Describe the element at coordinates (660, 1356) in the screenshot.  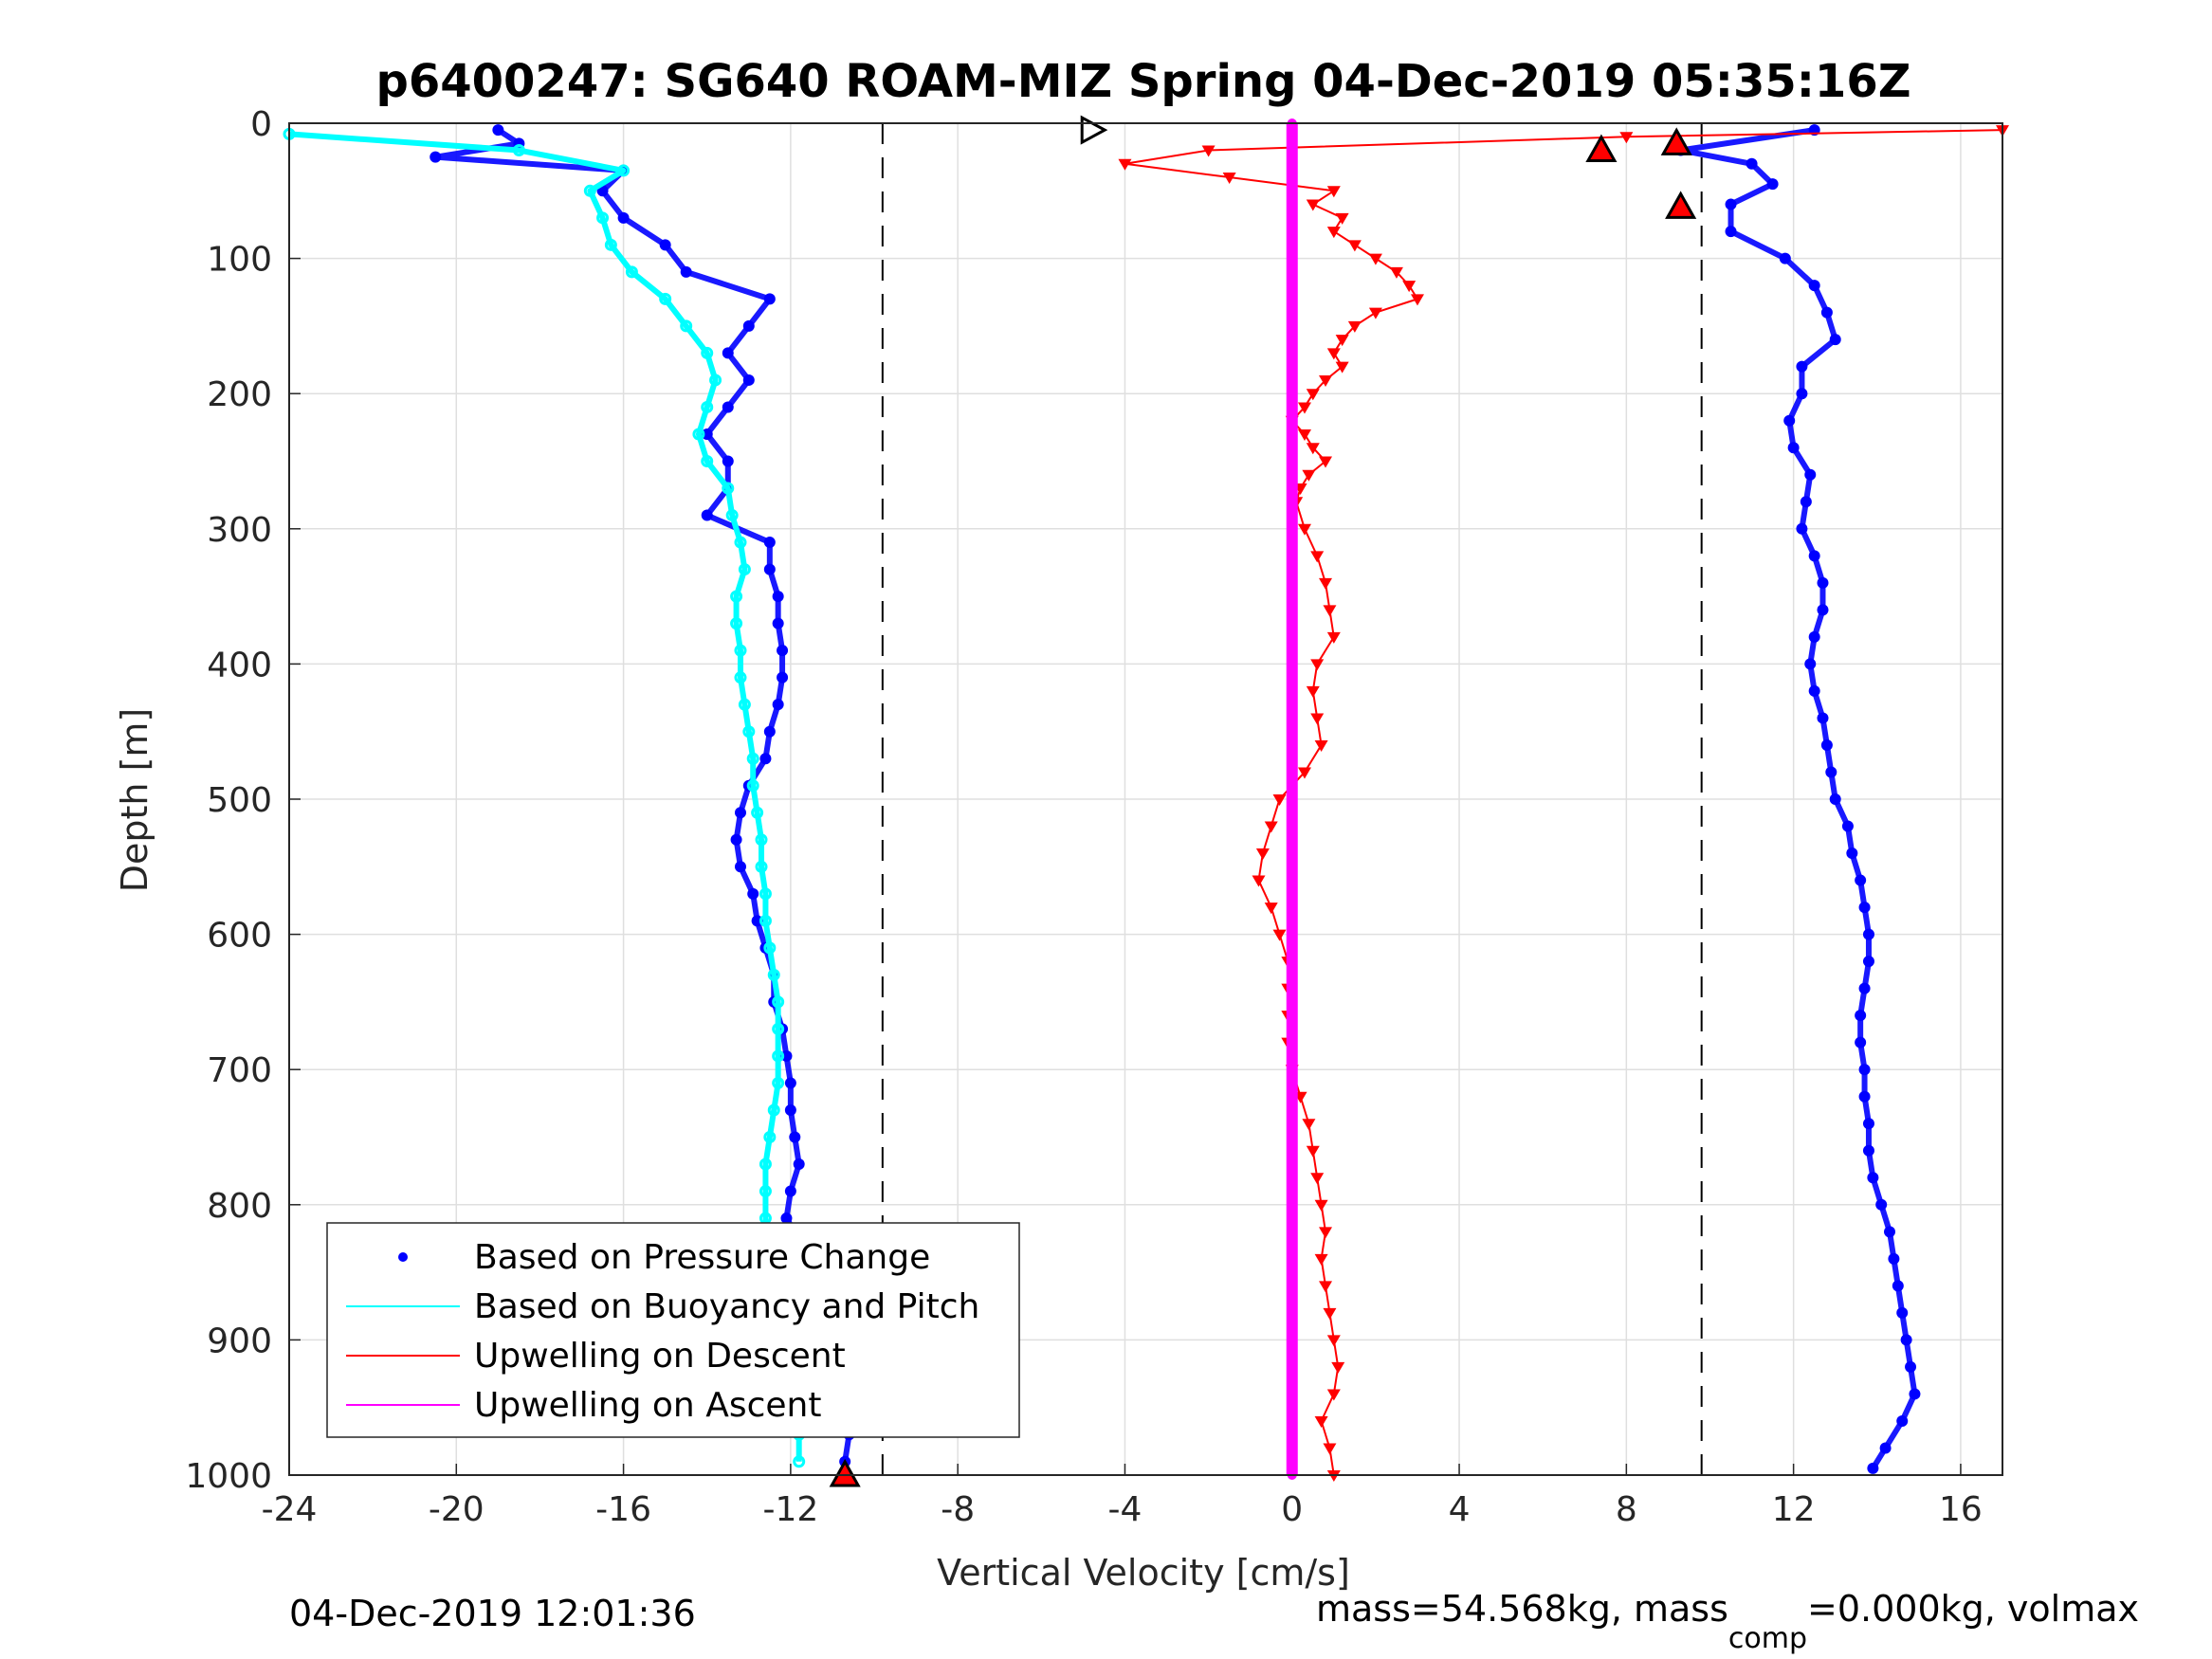
I see `legend-label: Upwelling on Descent` at that location.